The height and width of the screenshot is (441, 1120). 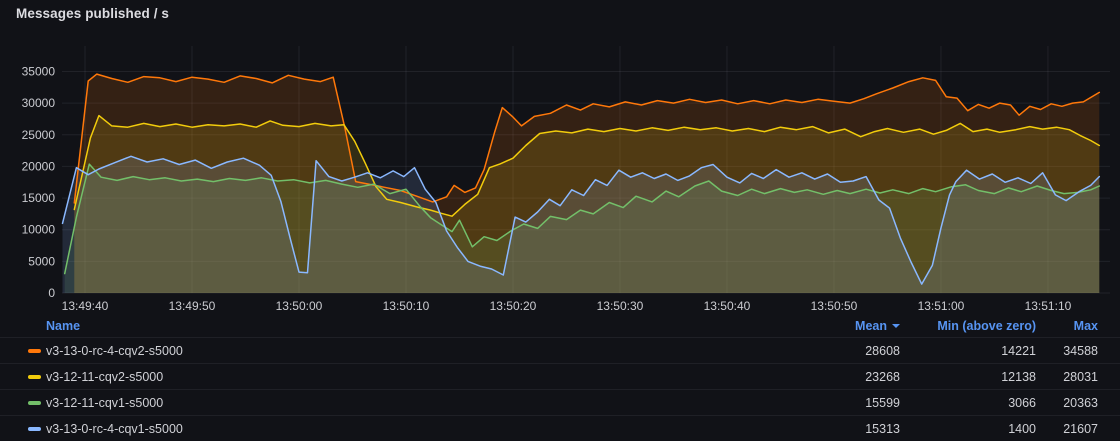 I want to click on y-axis-tick-label: 25000, so click(x=39, y=135).